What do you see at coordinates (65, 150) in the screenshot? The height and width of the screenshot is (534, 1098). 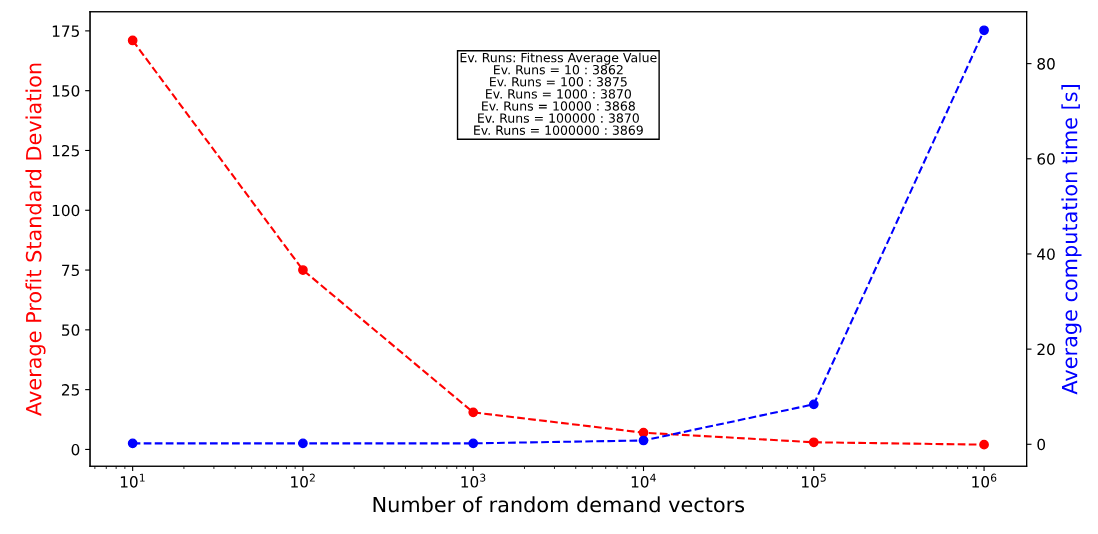 I see `y-tick-label: 125` at bounding box center [65, 150].